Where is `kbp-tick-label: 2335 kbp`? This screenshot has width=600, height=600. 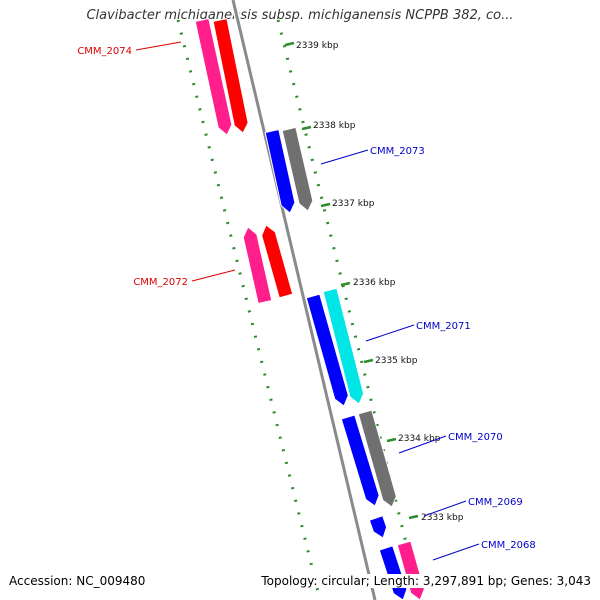 kbp-tick-label: 2335 kbp is located at coordinates (396, 361).